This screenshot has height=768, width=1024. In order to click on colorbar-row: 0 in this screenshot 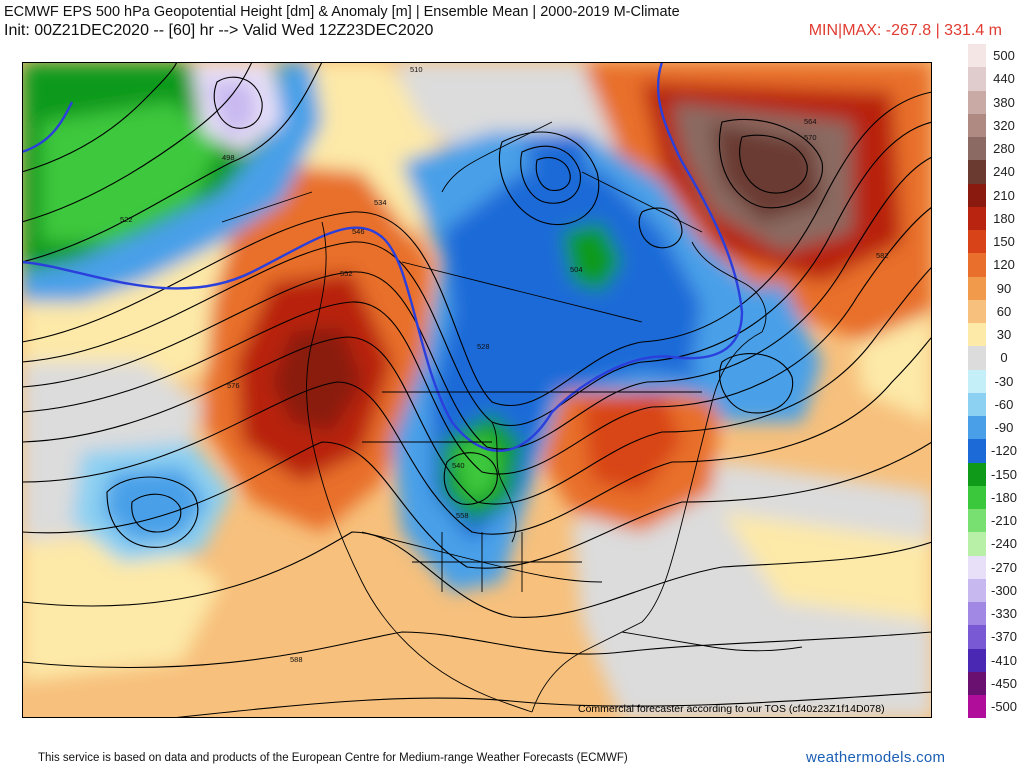, I will do `click(994, 358)`.